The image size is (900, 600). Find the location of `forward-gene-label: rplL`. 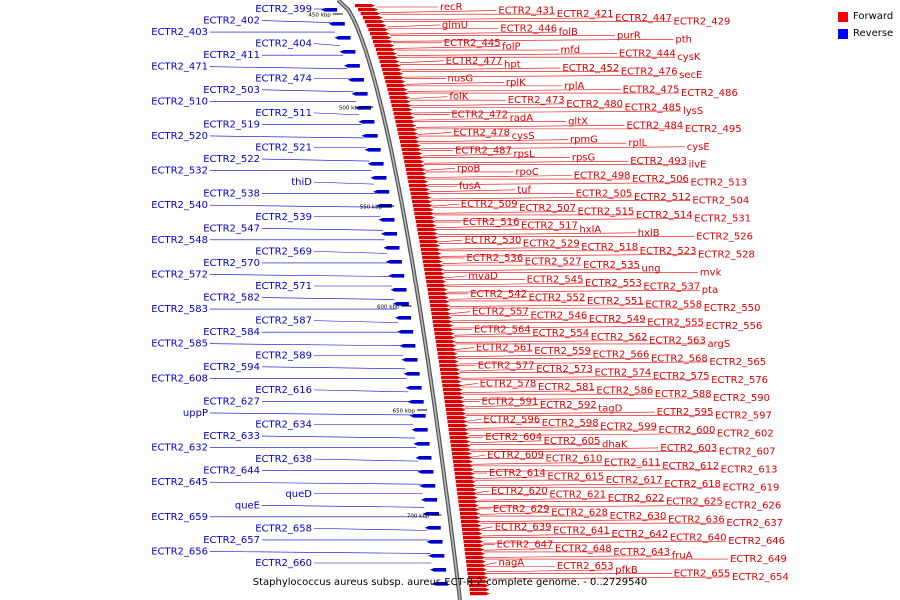

forward-gene-label: rplL is located at coordinates (637, 143).